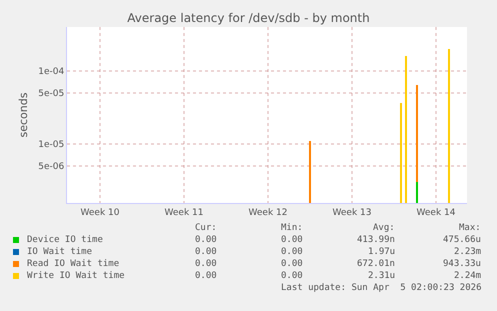 The image size is (497, 311). What do you see at coordinates (184, 213) in the screenshot?
I see `x-tick-label: Week 11` at bounding box center [184, 213].